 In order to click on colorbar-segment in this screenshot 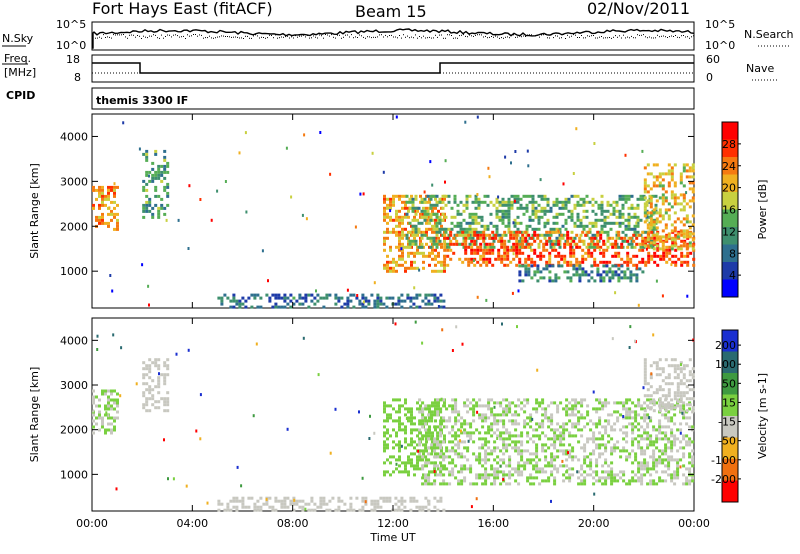, I will do `click(730, 448)`.